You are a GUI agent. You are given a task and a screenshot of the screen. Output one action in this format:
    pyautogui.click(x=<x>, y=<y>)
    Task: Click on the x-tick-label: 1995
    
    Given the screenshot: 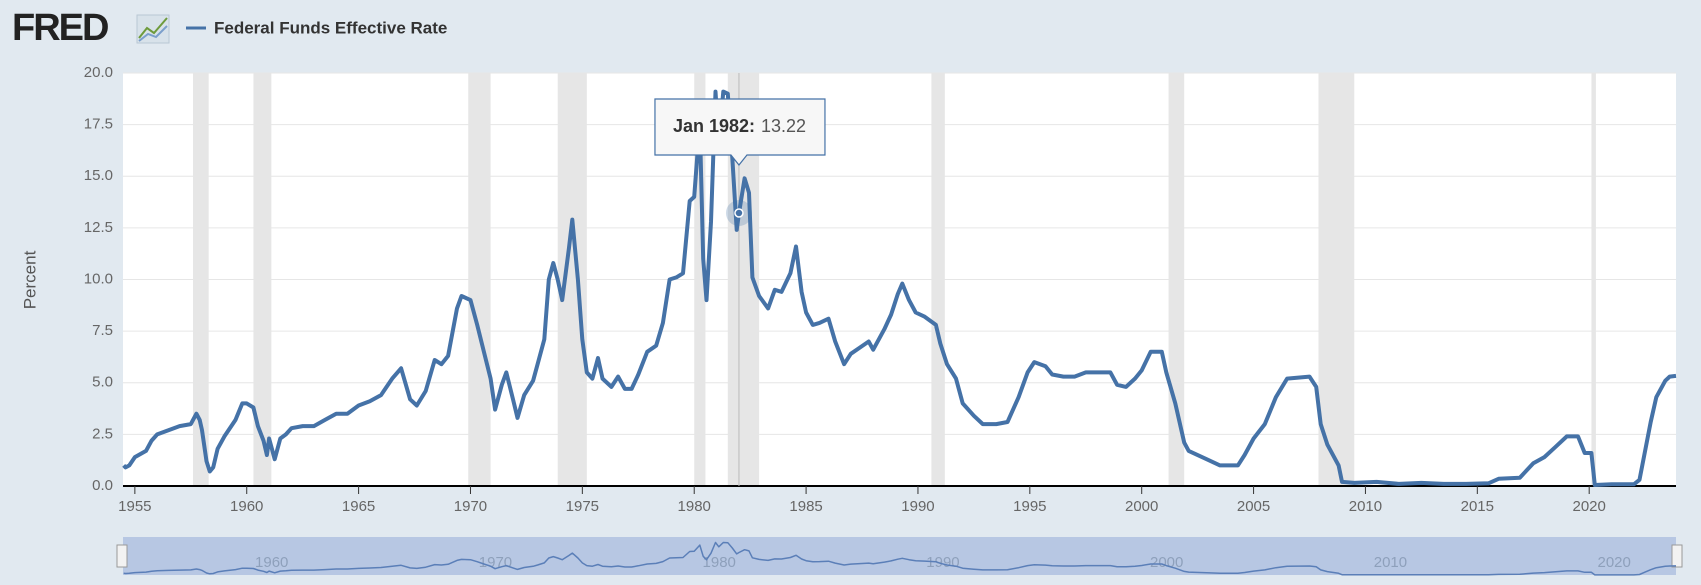 What is the action you would take?
    pyautogui.click(x=1029, y=506)
    